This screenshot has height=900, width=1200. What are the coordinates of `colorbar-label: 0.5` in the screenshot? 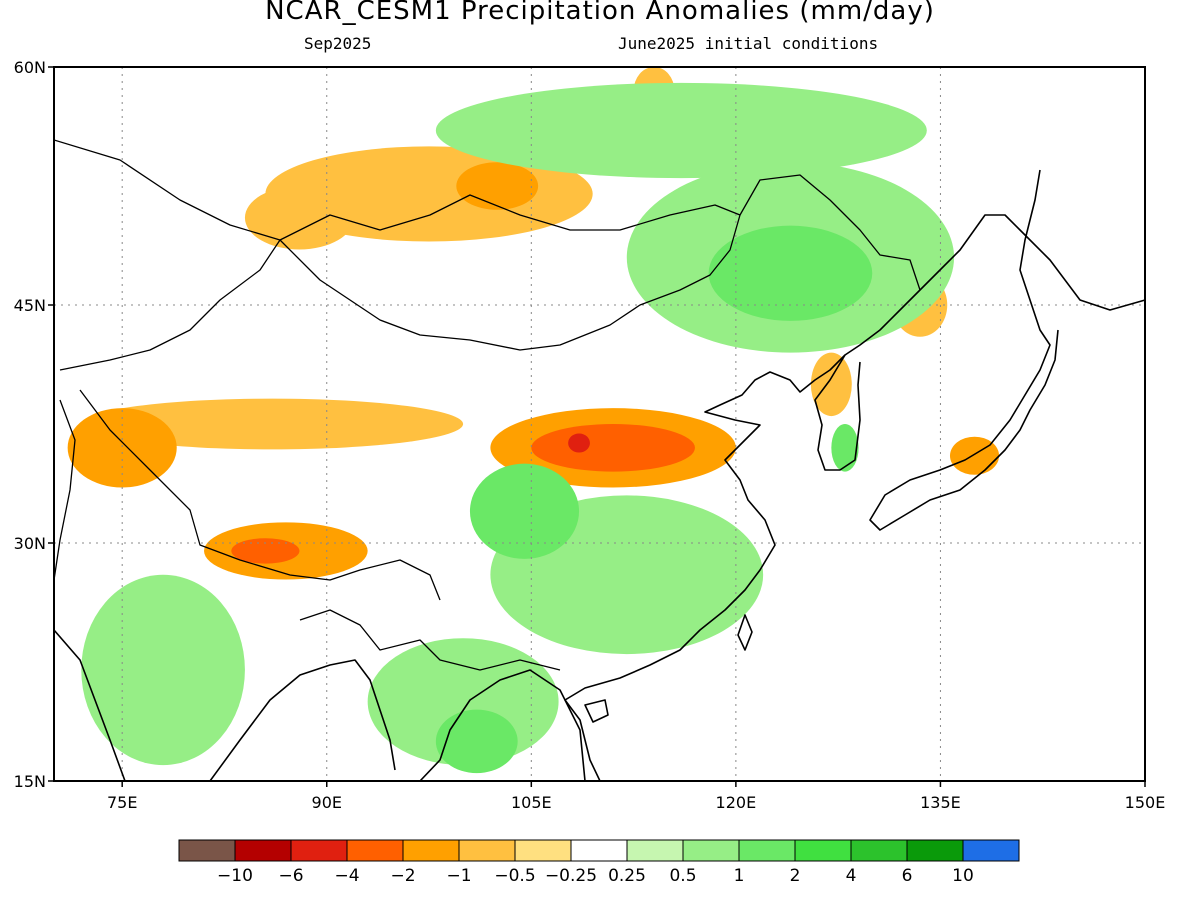 It's located at (682, 876).